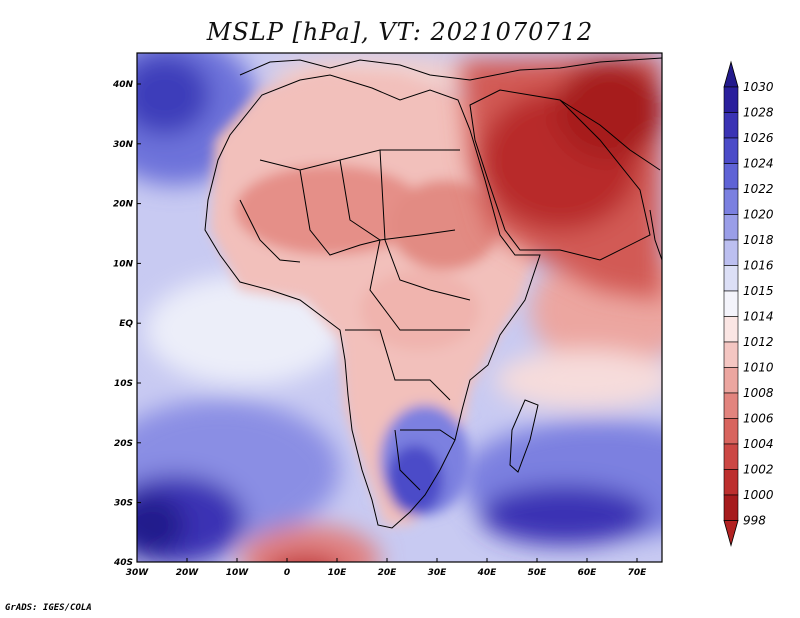  What do you see at coordinates (48, 608) in the screenshot?
I see `credit-label: GrADS: IGES/COLA` at bounding box center [48, 608].